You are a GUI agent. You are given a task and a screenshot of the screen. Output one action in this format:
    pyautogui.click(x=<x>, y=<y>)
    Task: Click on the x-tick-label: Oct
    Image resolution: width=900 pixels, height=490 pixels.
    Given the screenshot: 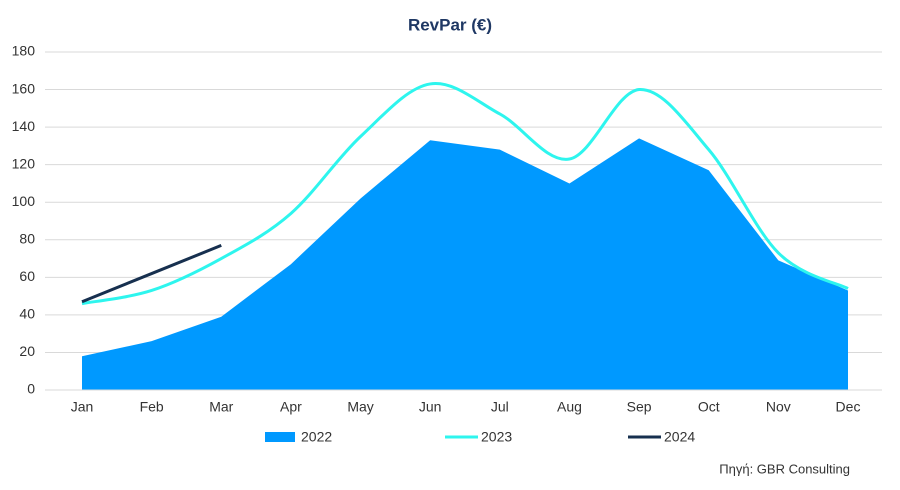 What is the action you would take?
    pyautogui.click(x=709, y=407)
    